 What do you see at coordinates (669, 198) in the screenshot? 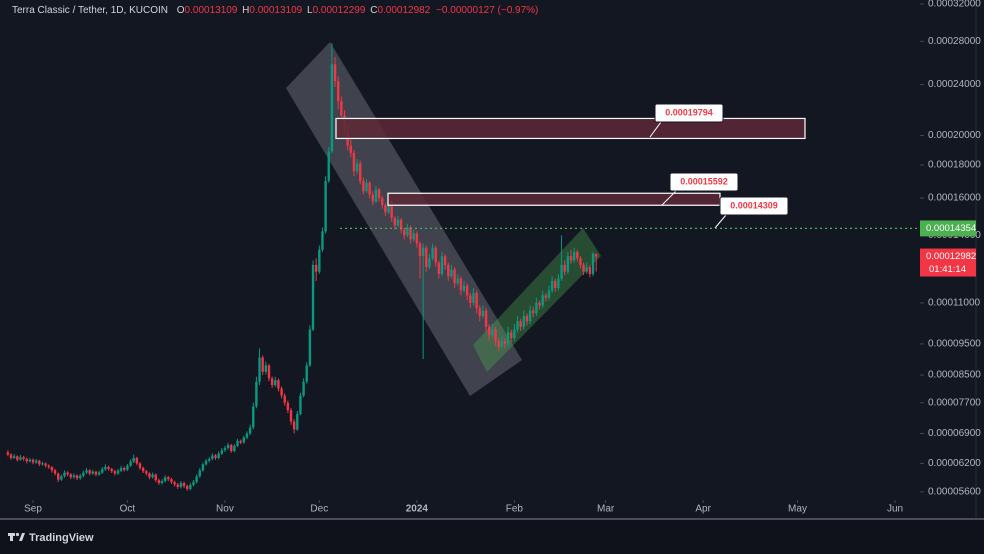
I see `callout-pointer` at bounding box center [669, 198].